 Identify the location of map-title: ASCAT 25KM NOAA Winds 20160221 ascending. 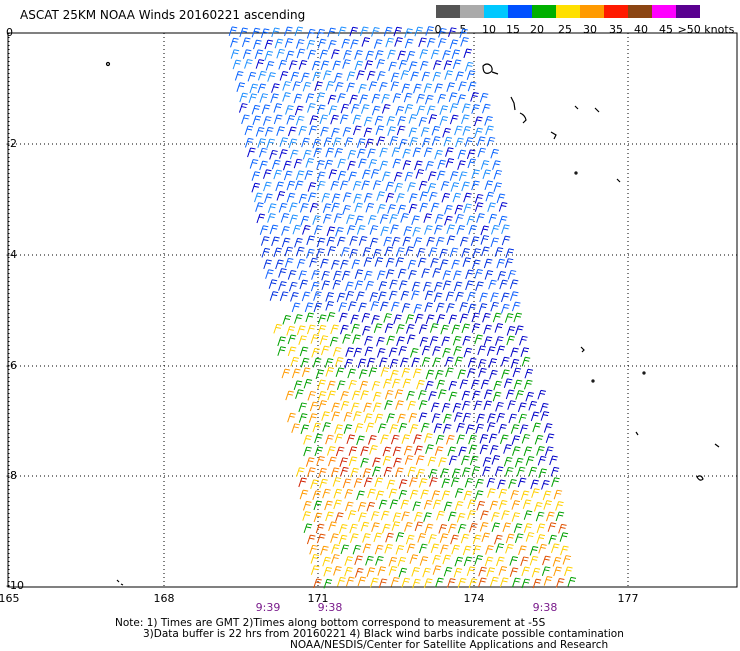
(163, 15).